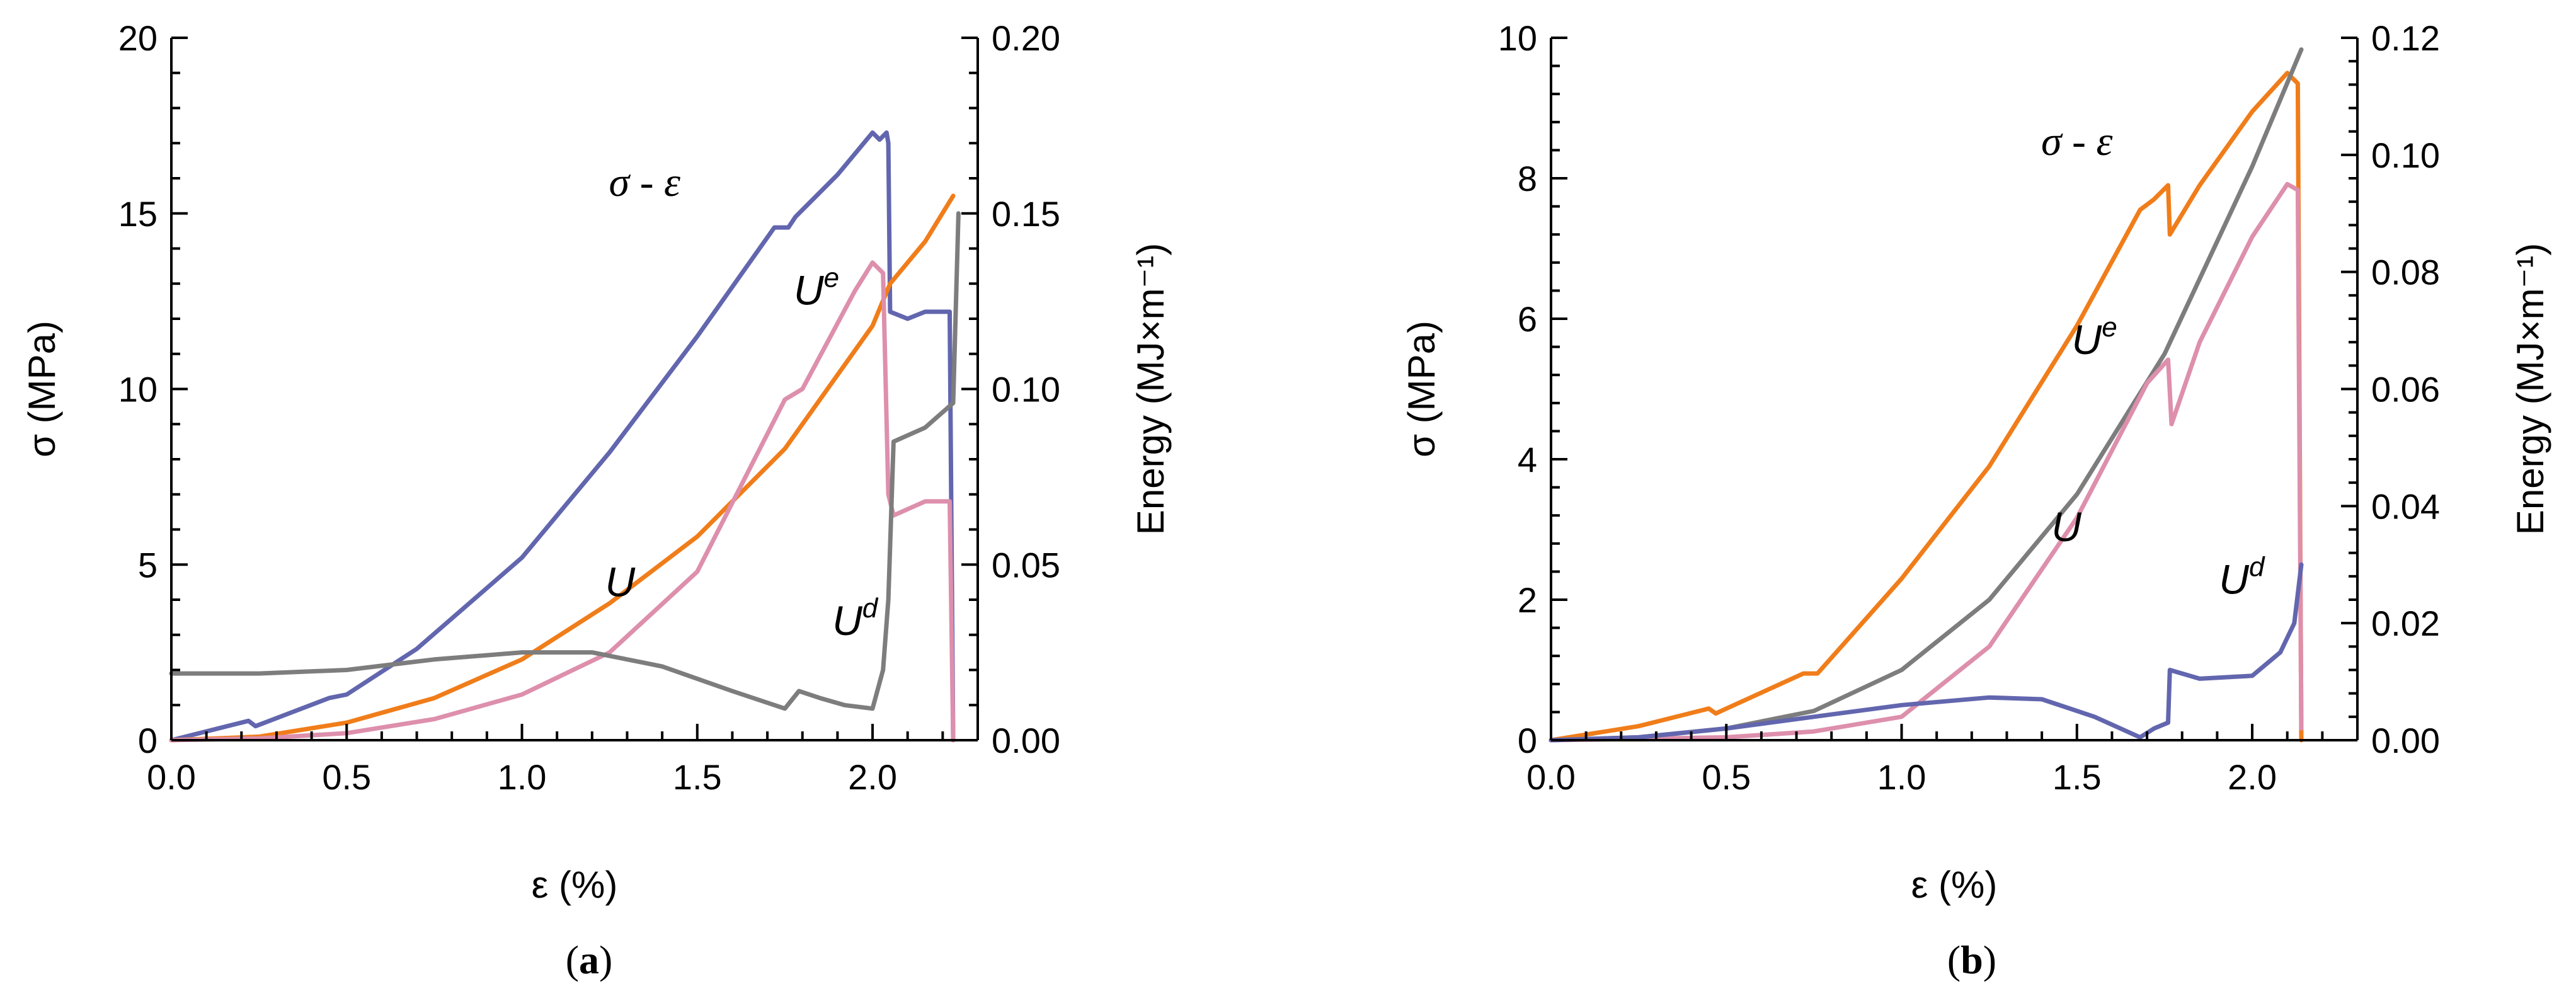 Image resolution: width=2576 pixels, height=1001 pixels. I want to click on y2-tick-label: 0.15, so click(1026, 214).